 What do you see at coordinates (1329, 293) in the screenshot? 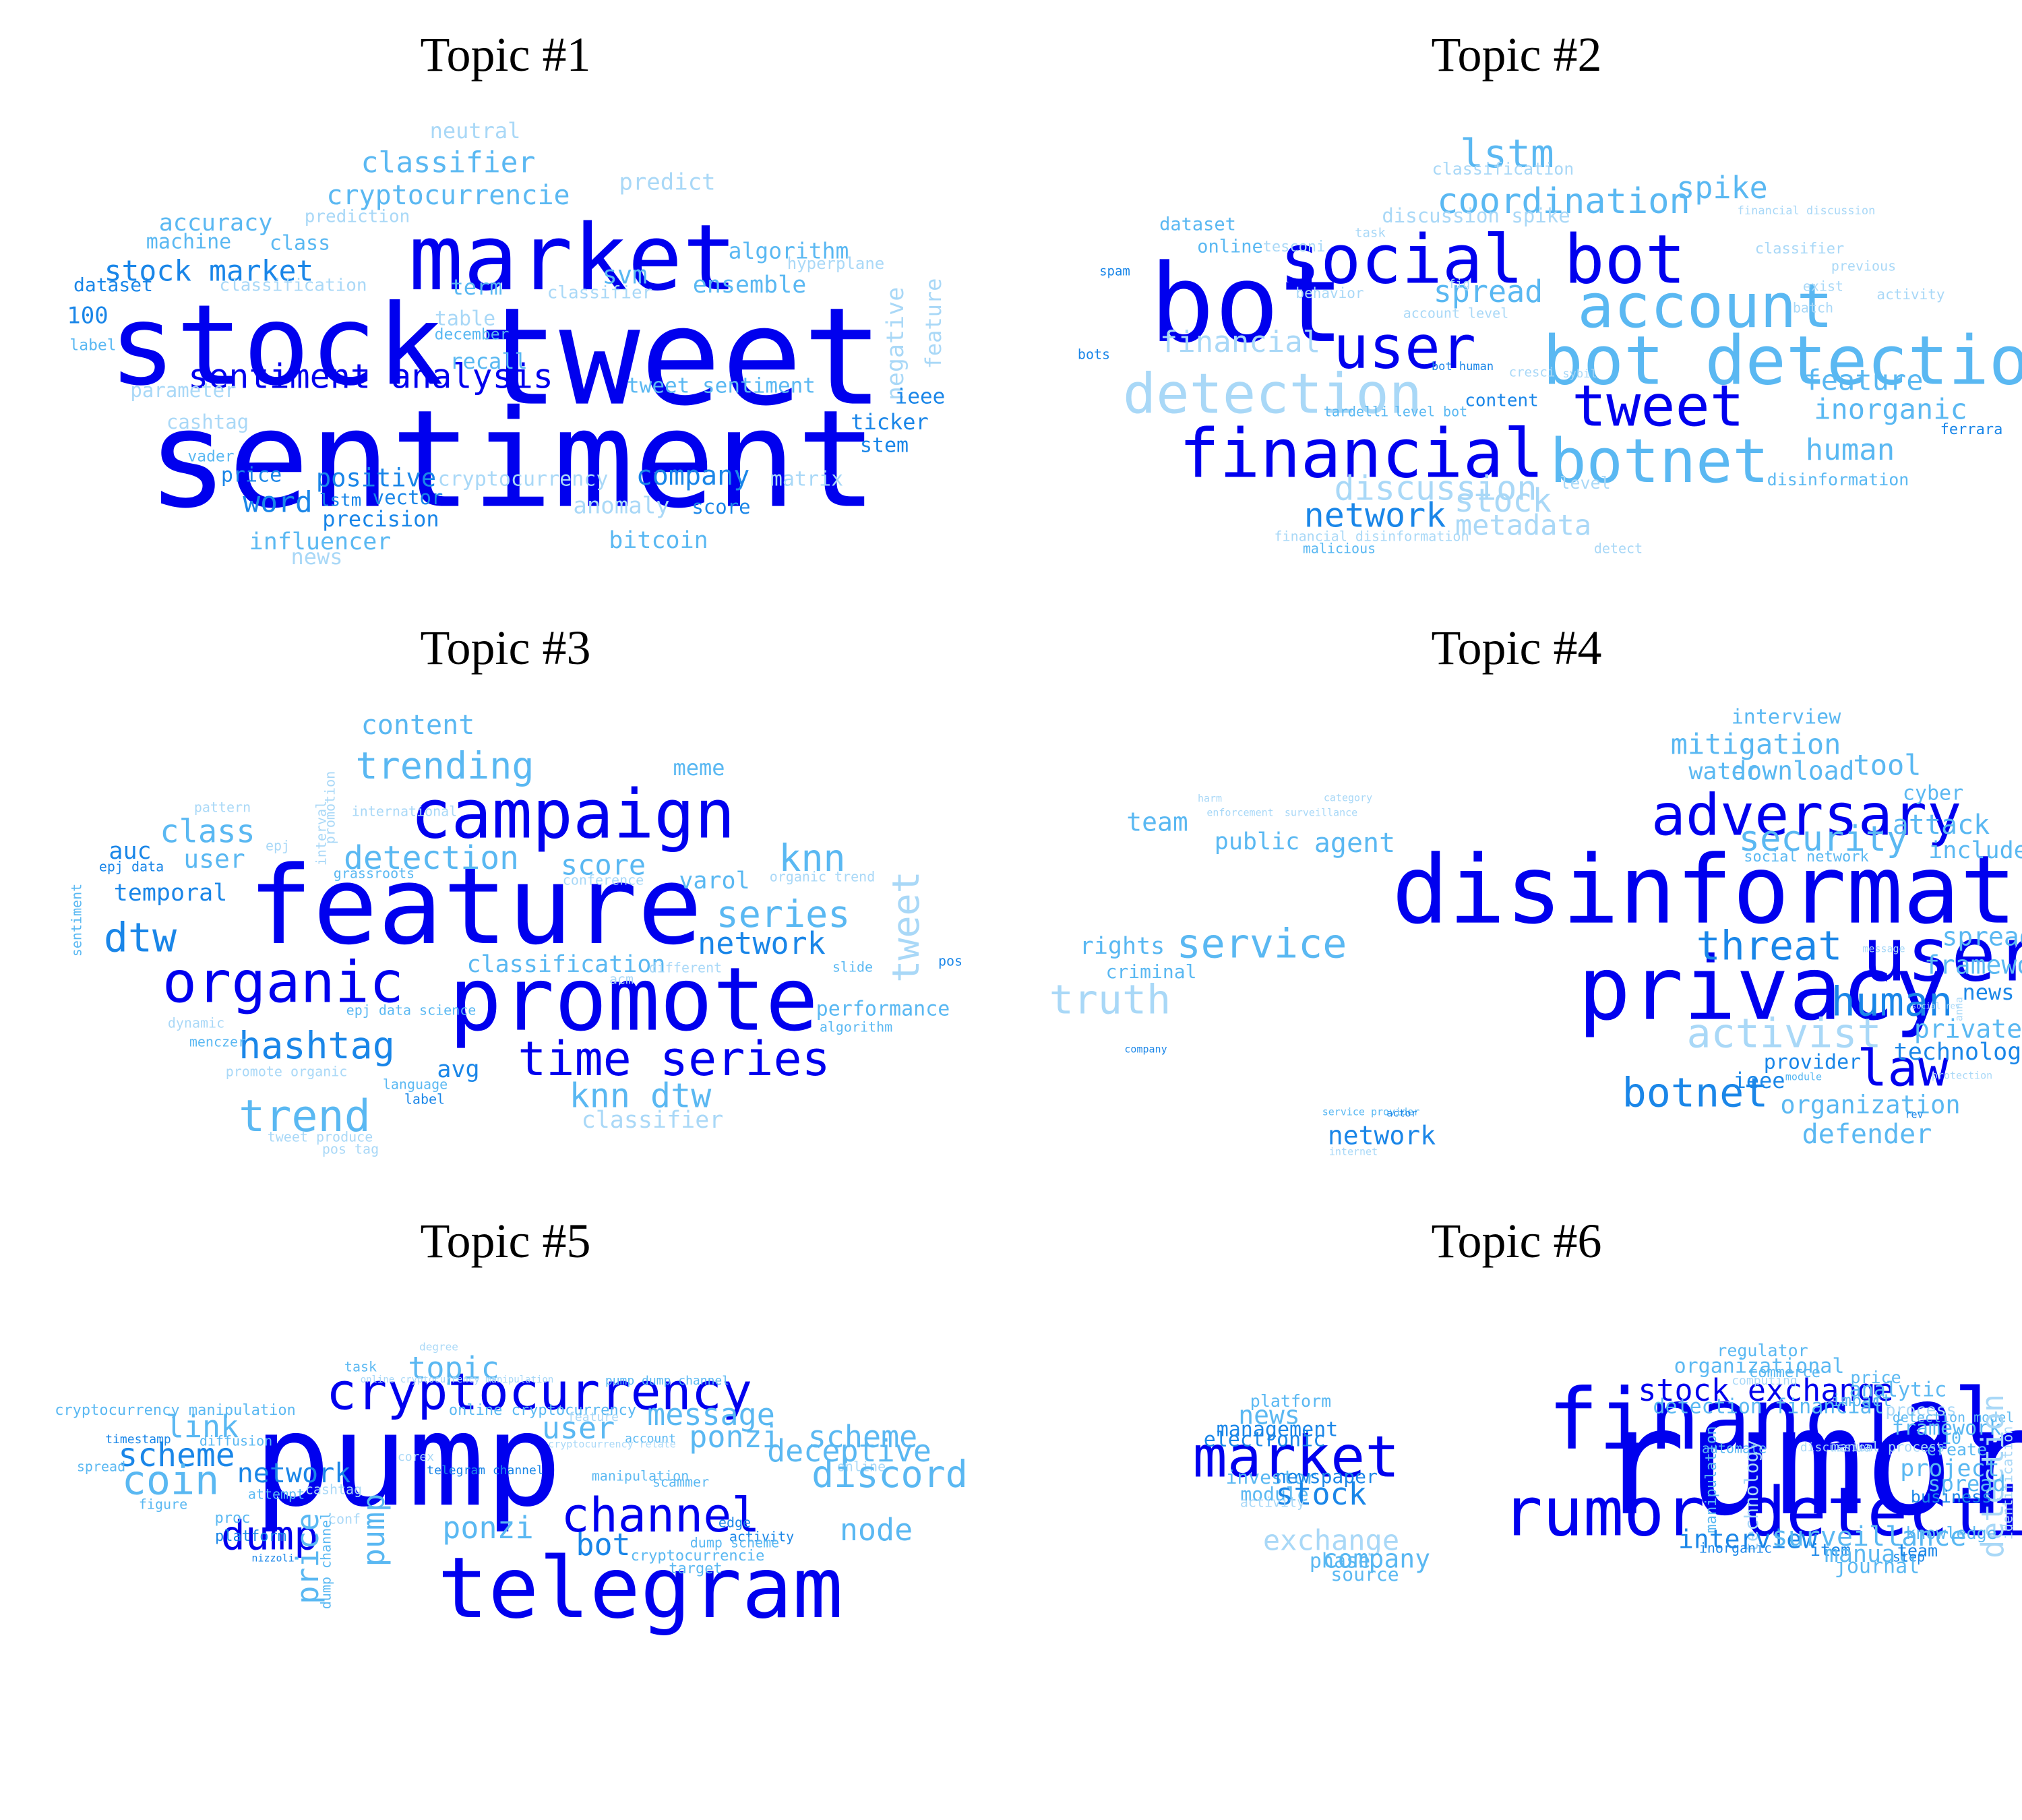
I see `cloud-word: behavior` at bounding box center [1329, 293].